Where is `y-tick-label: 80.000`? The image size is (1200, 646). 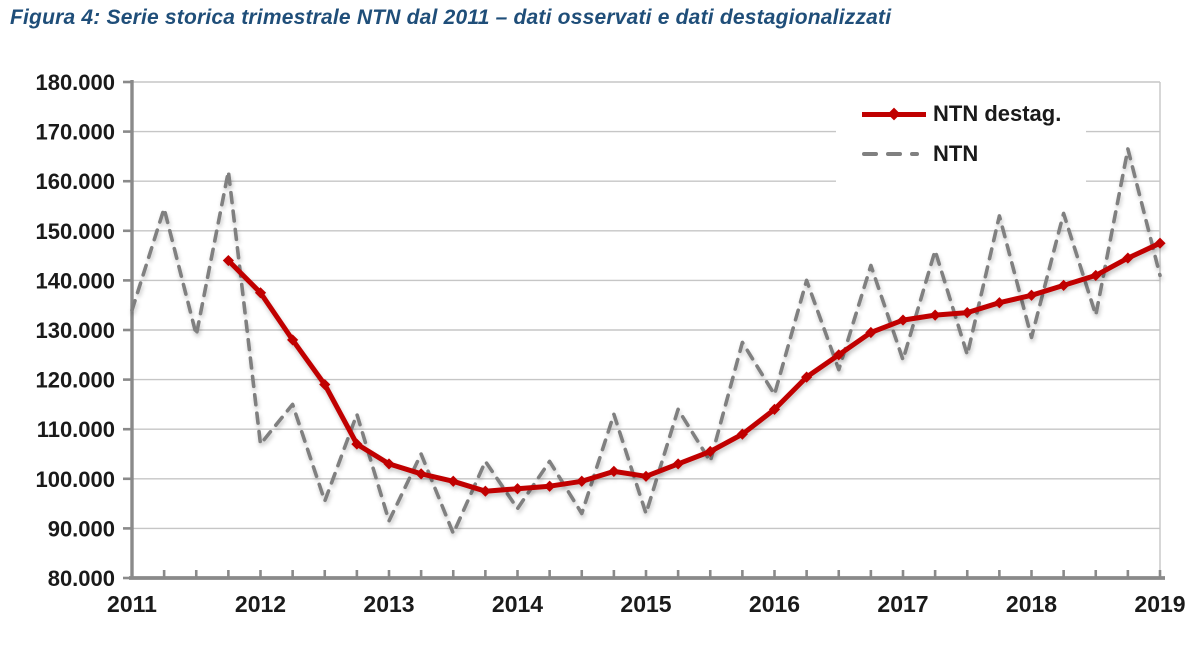
y-tick-label: 80.000 is located at coordinates (81, 578).